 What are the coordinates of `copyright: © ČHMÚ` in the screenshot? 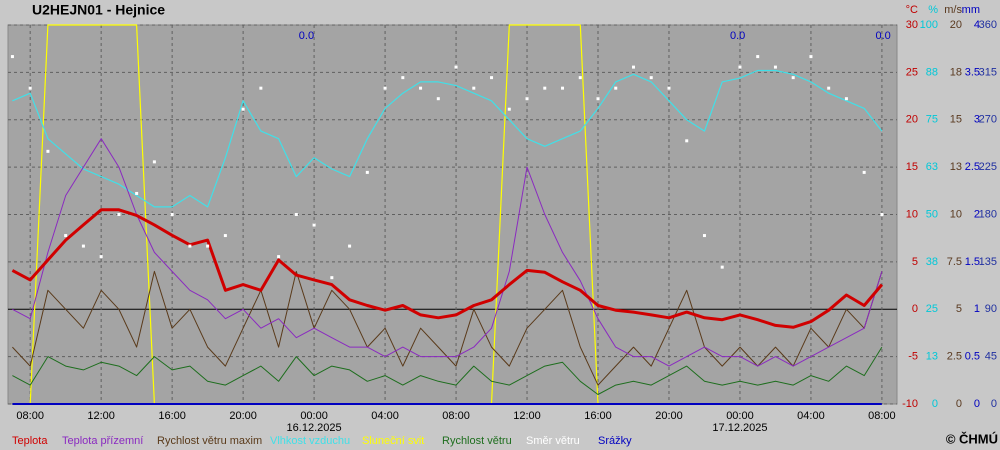 It's located at (972, 438).